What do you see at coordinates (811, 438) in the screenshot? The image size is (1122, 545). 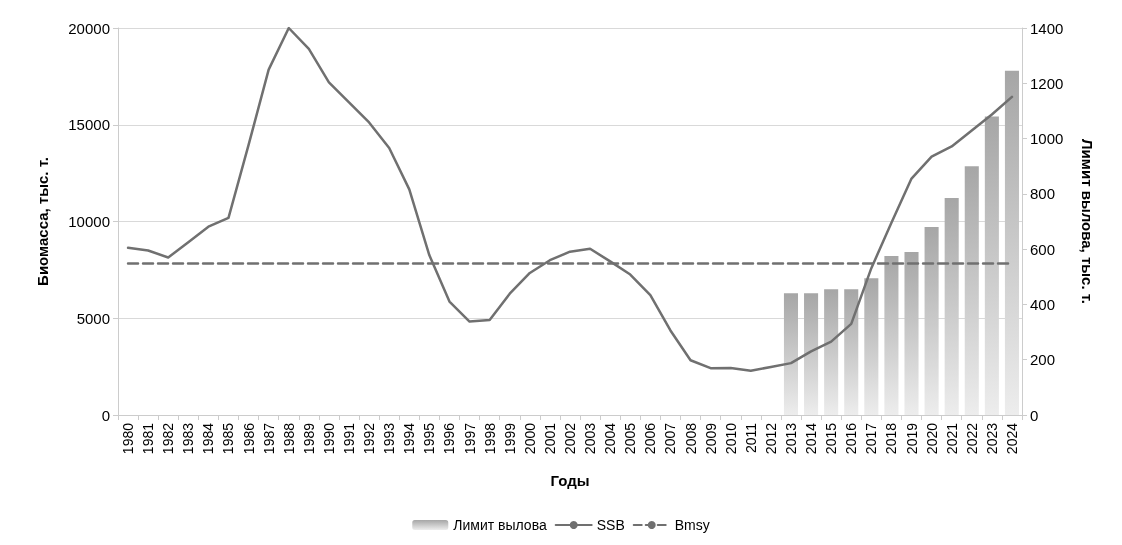 I see `x-tick-label: 2014` at bounding box center [811, 438].